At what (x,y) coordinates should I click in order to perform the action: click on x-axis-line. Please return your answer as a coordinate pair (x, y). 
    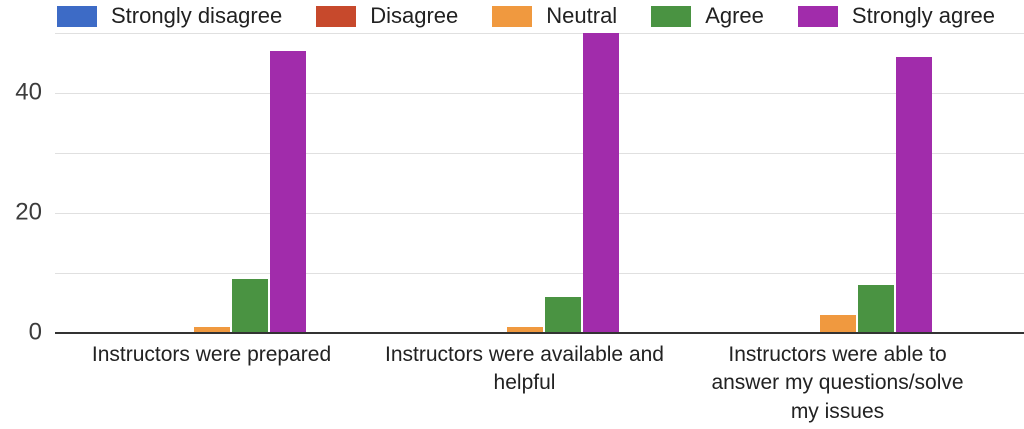
    Looking at the image, I should click on (539, 333).